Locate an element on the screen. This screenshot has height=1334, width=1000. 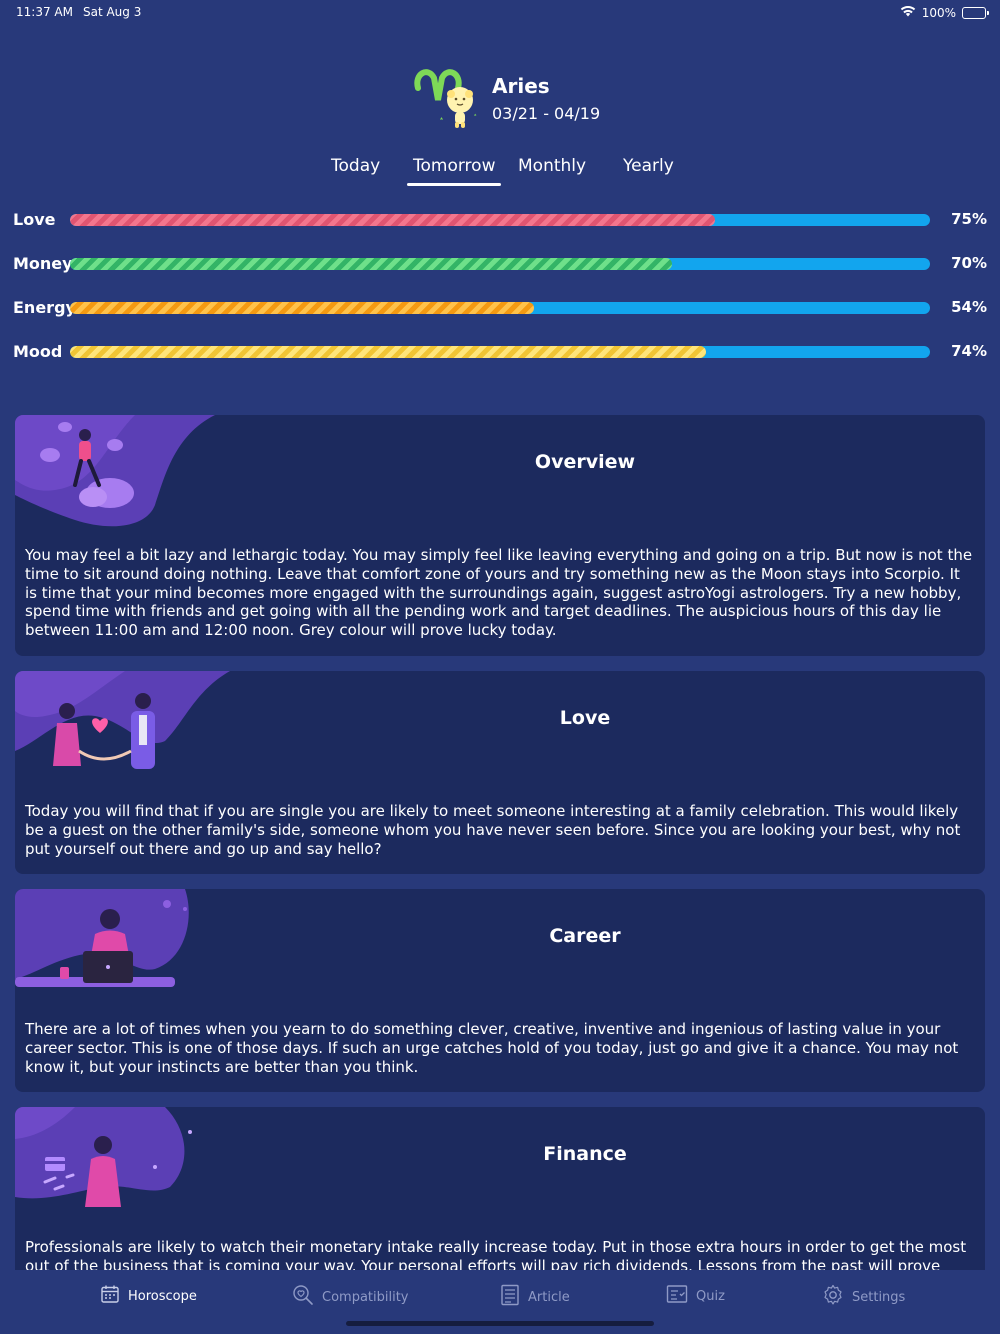
meter-label: Love is located at coordinates (34, 219).